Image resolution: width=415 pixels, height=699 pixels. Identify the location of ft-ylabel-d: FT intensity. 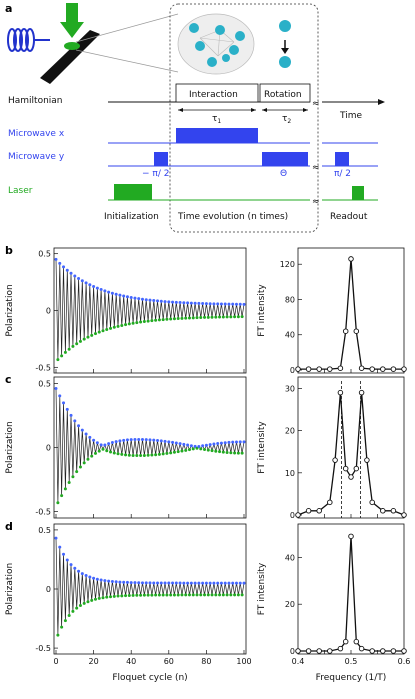
(262, 588).